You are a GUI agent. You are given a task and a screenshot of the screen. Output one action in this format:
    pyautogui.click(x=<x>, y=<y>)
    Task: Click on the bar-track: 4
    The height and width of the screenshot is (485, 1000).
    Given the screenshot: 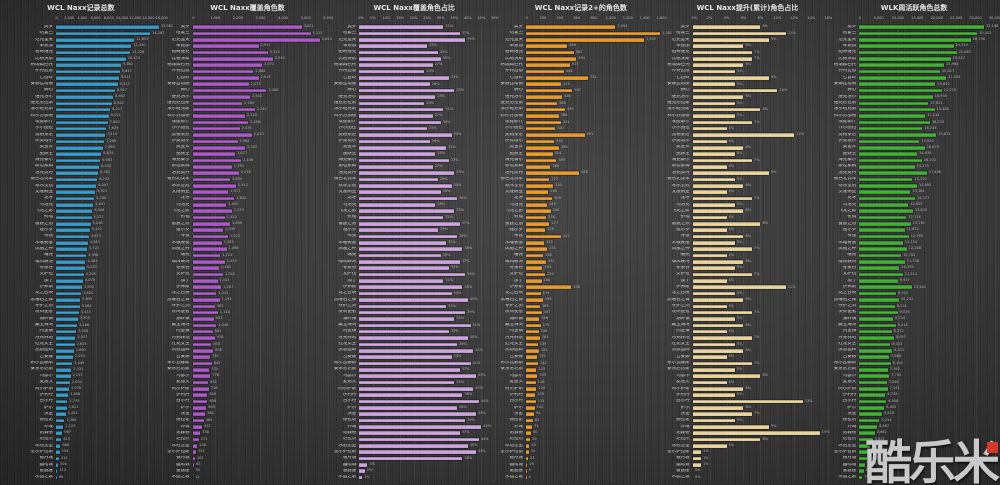 What is the action you would take?
    pyautogui.click(x=593, y=477)
    